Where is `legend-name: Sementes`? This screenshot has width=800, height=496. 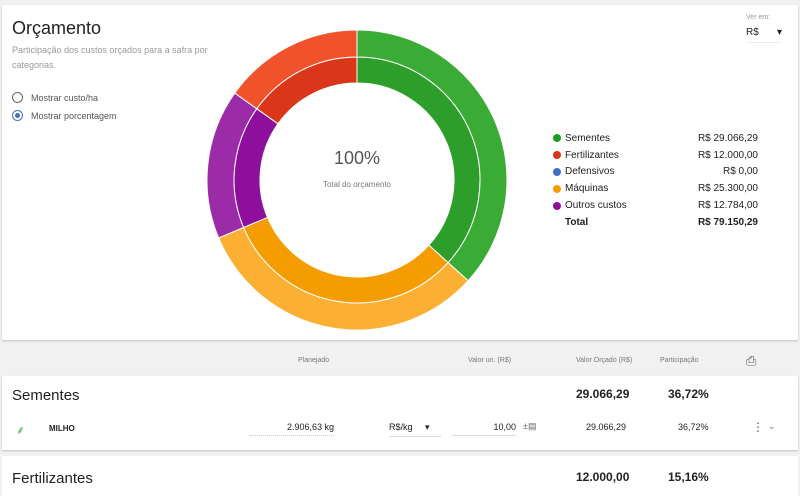
legend-name: Sementes is located at coordinates (588, 138).